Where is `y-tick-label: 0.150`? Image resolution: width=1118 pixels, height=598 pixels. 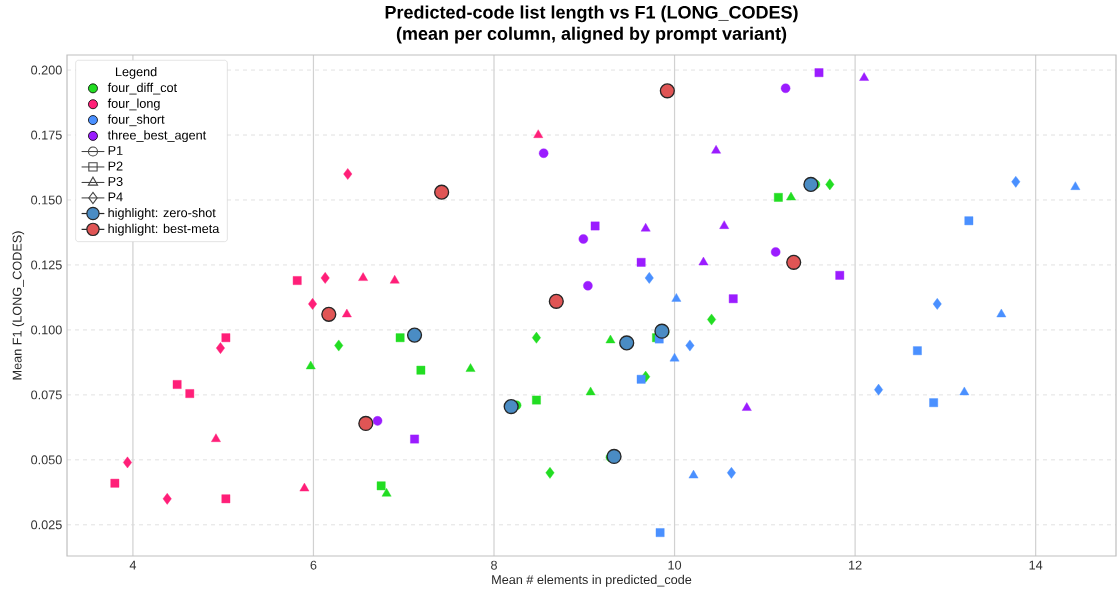
y-tick-label: 0.150 is located at coordinates (46, 200).